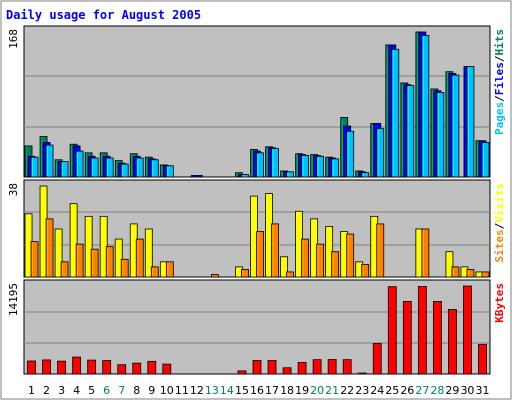 The image size is (512, 400). What do you see at coordinates (227, 390) in the screenshot?
I see `x-tick-label-day-14: 14` at bounding box center [227, 390].